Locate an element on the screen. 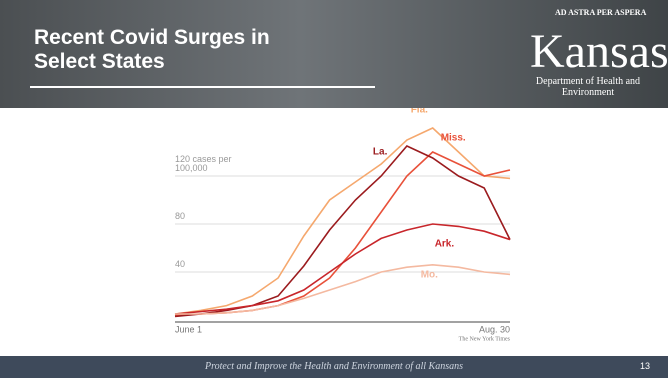 Image resolution: width=668 pixels, height=378 pixels. y-tick-label: 80 is located at coordinates (180, 216).